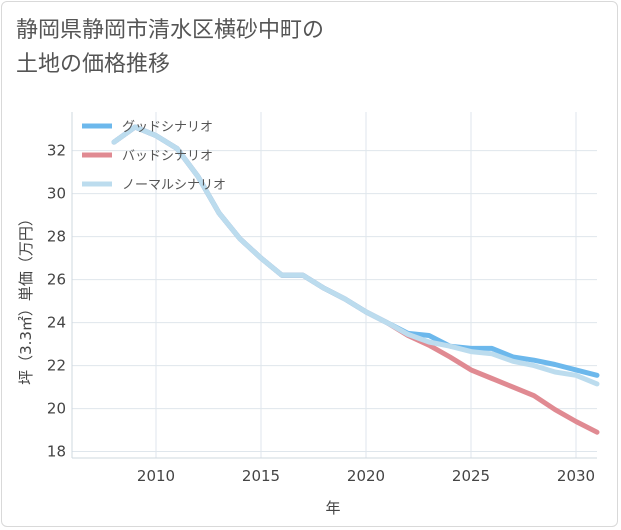 This screenshot has height=530, width=621. Describe the element at coordinates (261, 476) in the screenshot. I see `x-tick-label: 2015` at that location.